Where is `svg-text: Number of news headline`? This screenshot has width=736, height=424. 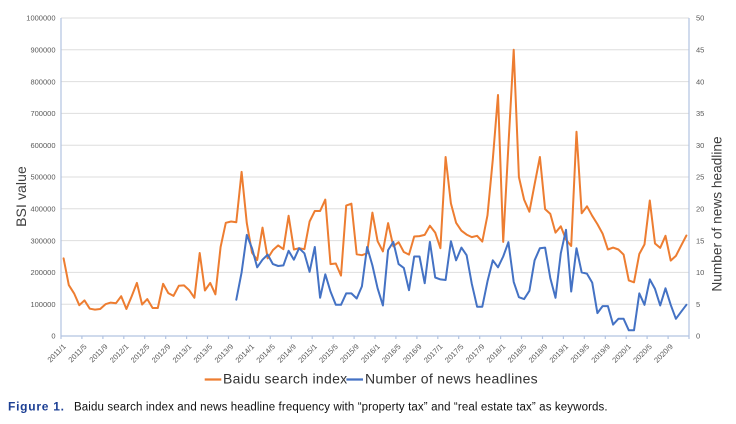
svg-text: Number of news headline is located at coordinates (717, 213).